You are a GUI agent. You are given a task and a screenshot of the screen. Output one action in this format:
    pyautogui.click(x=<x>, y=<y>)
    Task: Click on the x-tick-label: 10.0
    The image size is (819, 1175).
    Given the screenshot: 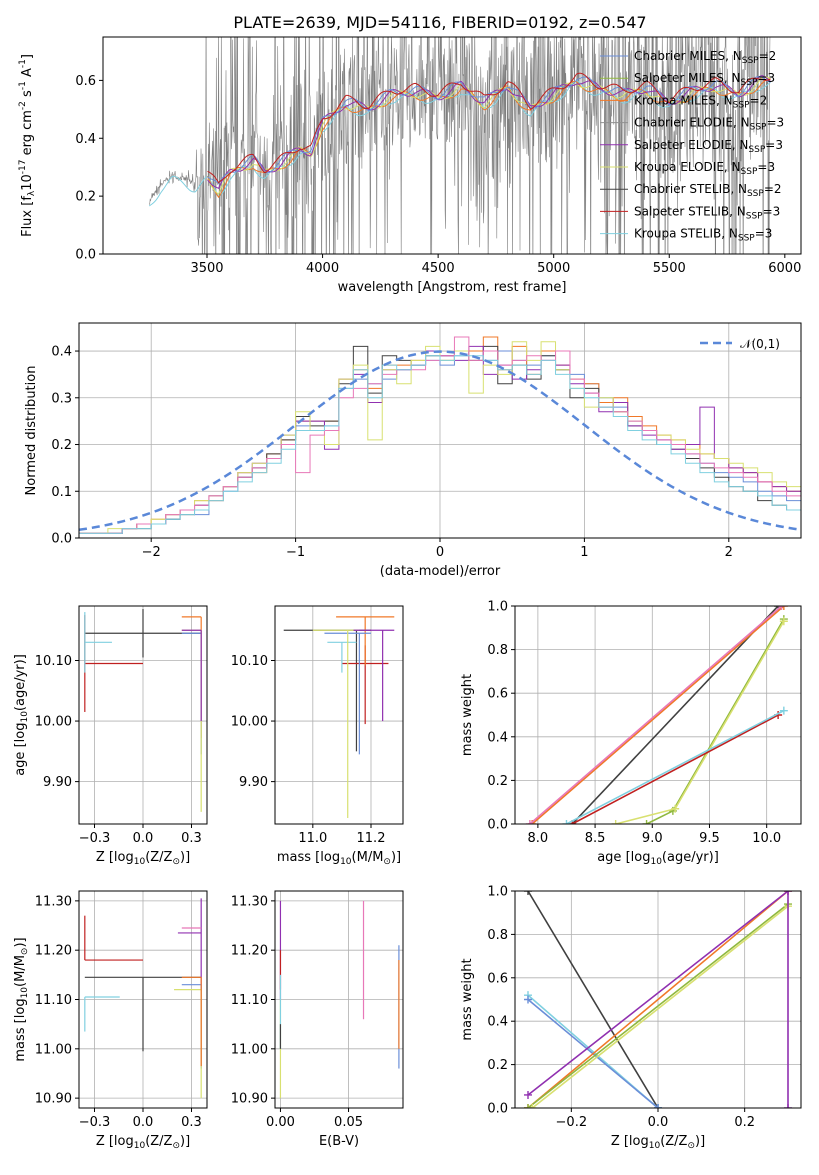 What is the action you would take?
    pyautogui.click(x=766, y=838)
    